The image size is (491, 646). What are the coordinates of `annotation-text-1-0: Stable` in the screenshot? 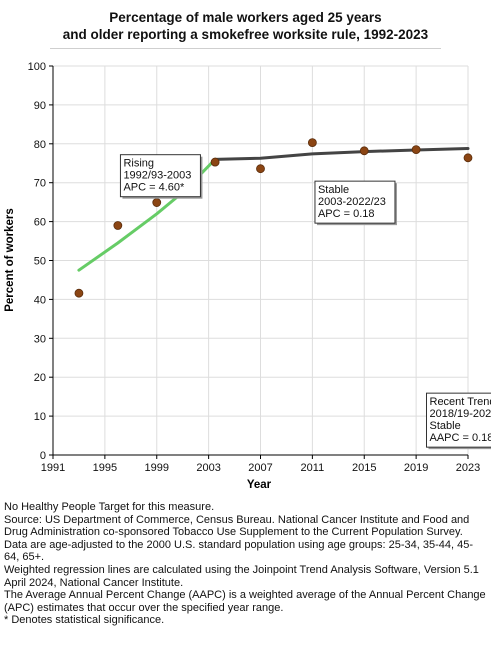 It's located at (333, 190).